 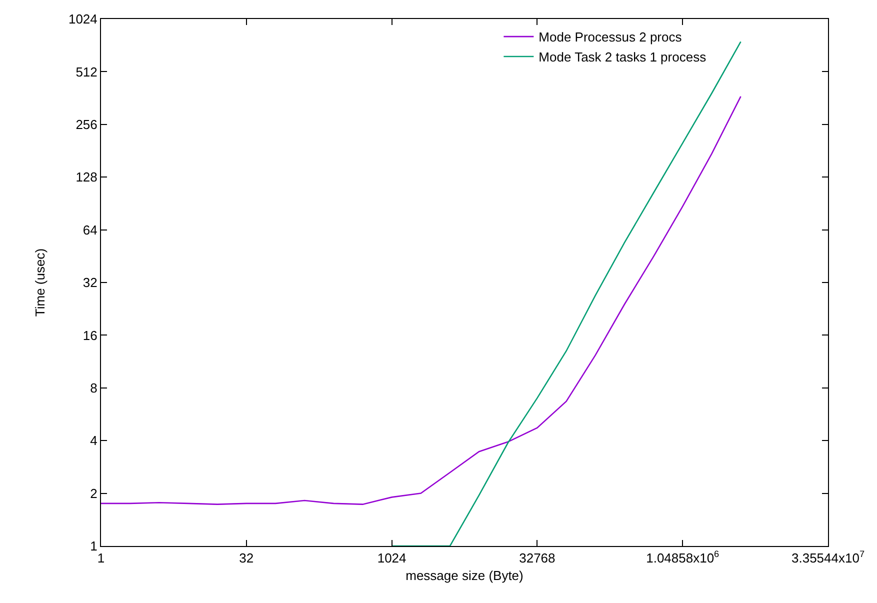 What do you see at coordinates (87, 124) in the screenshot?
I see `y-tick-label: 256` at bounding box center [87, 124].